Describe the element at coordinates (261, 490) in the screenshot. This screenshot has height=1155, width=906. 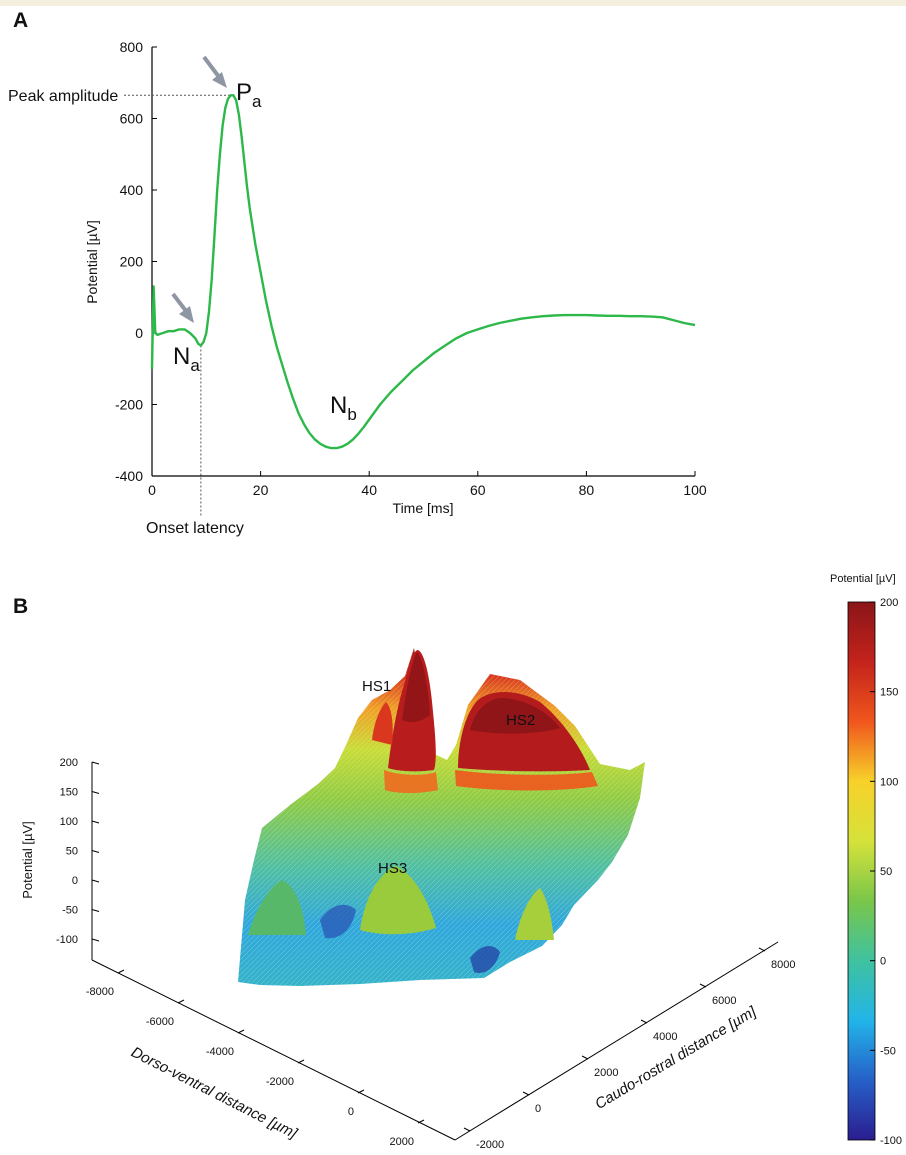
I see `x-tick-label: 20` at that location.